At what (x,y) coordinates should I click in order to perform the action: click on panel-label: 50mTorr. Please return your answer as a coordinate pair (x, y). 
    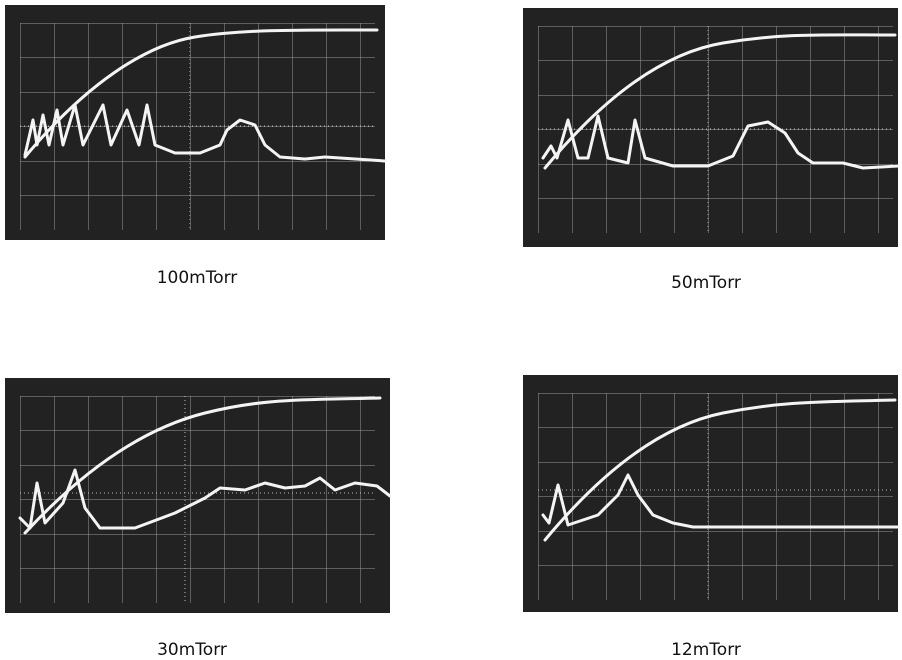
    Looking at the image, I should click on (706, 283).